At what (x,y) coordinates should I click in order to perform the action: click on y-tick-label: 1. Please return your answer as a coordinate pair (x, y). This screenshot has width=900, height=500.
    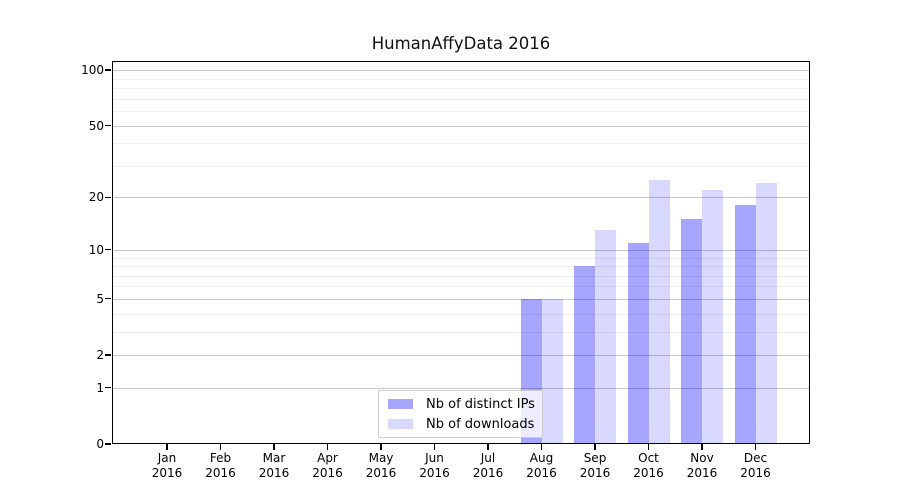
    Looking at the image, I should click on (100, 387).